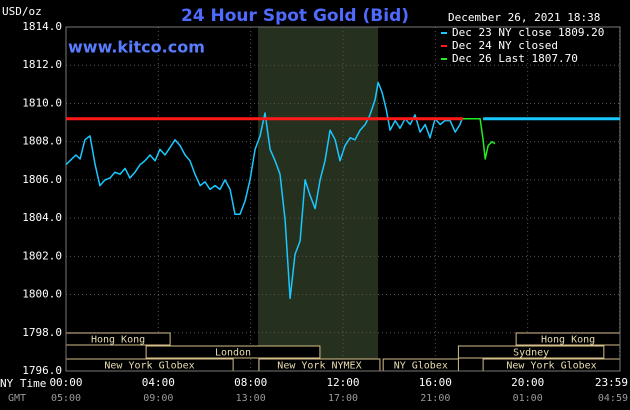 Image resolution: width=630 pixels, height=410 pixels. I want to click on x-tick-label: 16:00, so click(435, 382).